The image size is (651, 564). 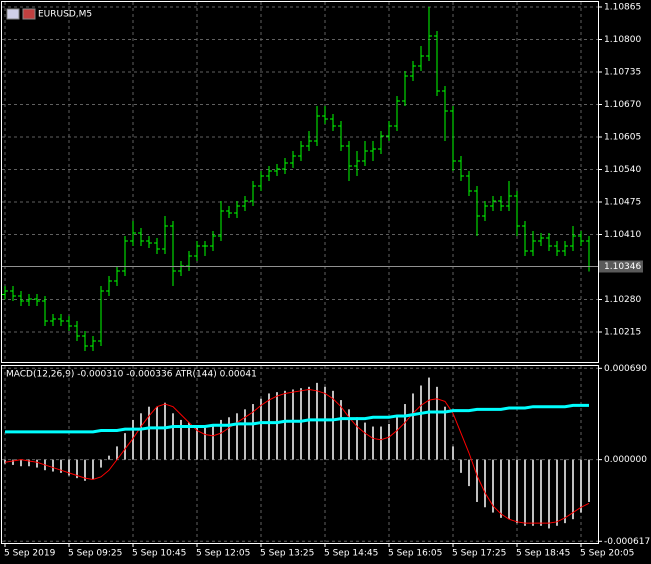 What do you see at coordinates (622, 300) in the screenshot?
I see `y-tick-label: 1.10280` at bounding box center [622, 300].